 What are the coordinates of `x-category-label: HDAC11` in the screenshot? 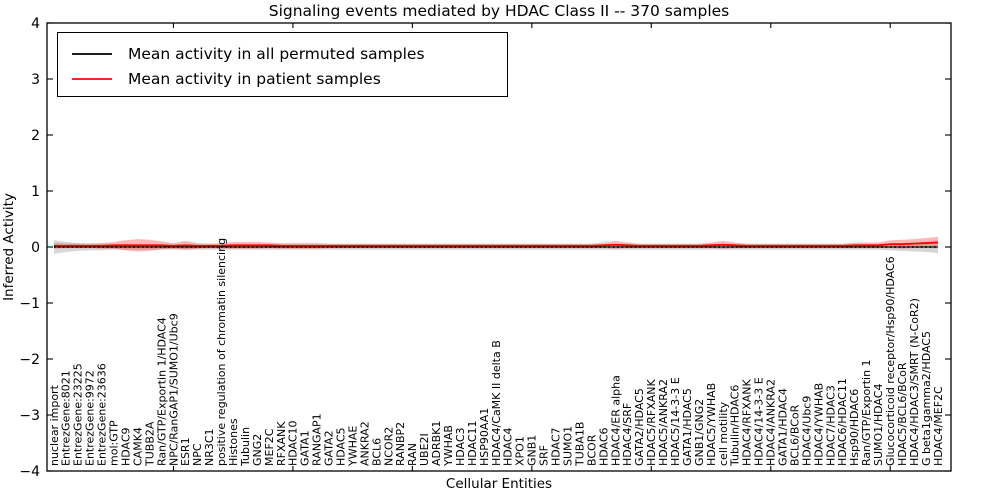 It's located at (472, 443).